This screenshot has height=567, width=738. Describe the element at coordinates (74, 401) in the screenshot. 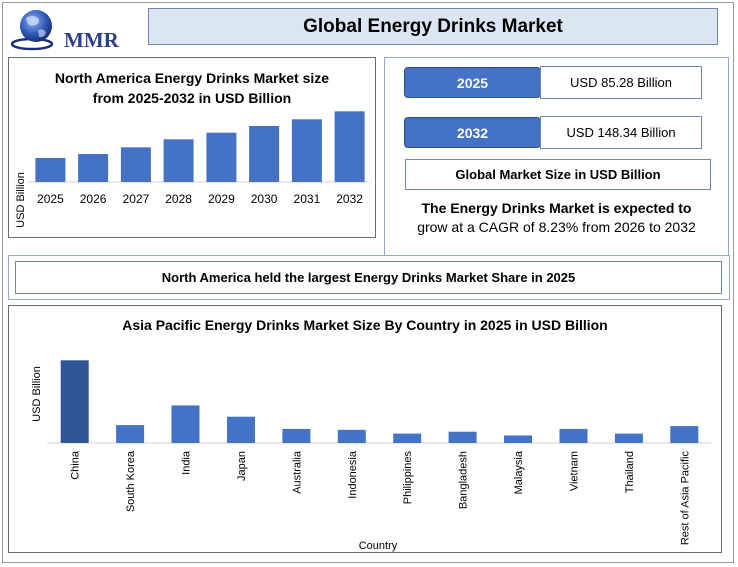

I see `bar-china` at that location.